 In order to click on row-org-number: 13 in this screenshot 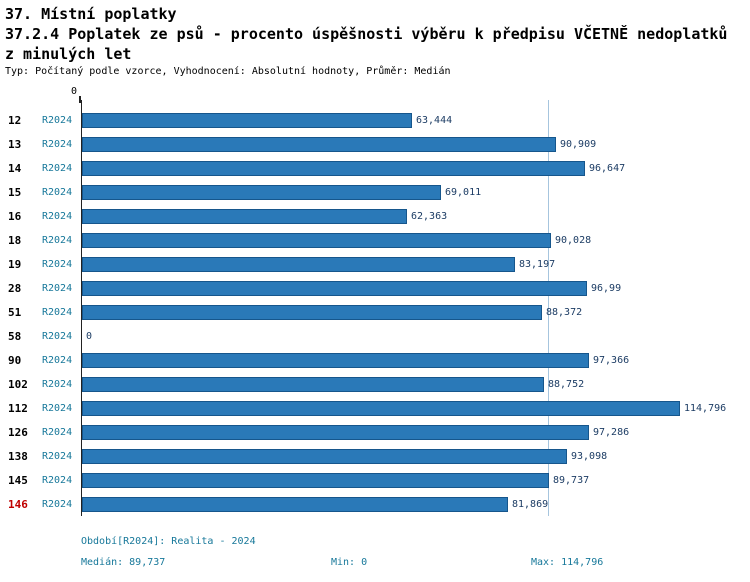, I will do `click(15, 144)`.